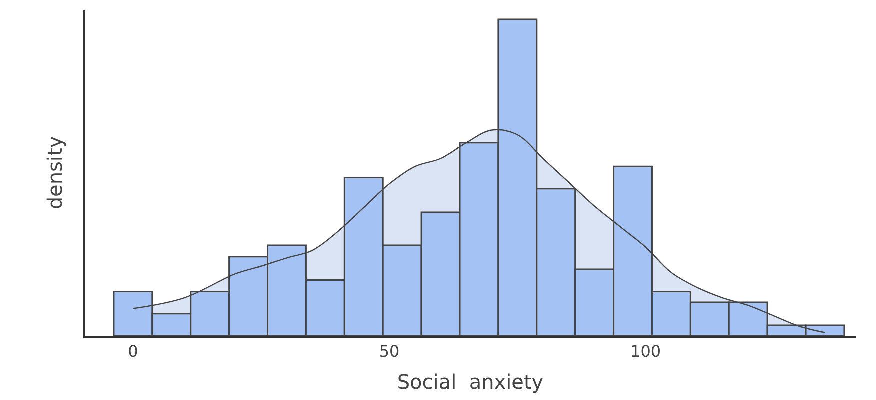  I want to click on x-tick-label: 50, so click(389, 352).